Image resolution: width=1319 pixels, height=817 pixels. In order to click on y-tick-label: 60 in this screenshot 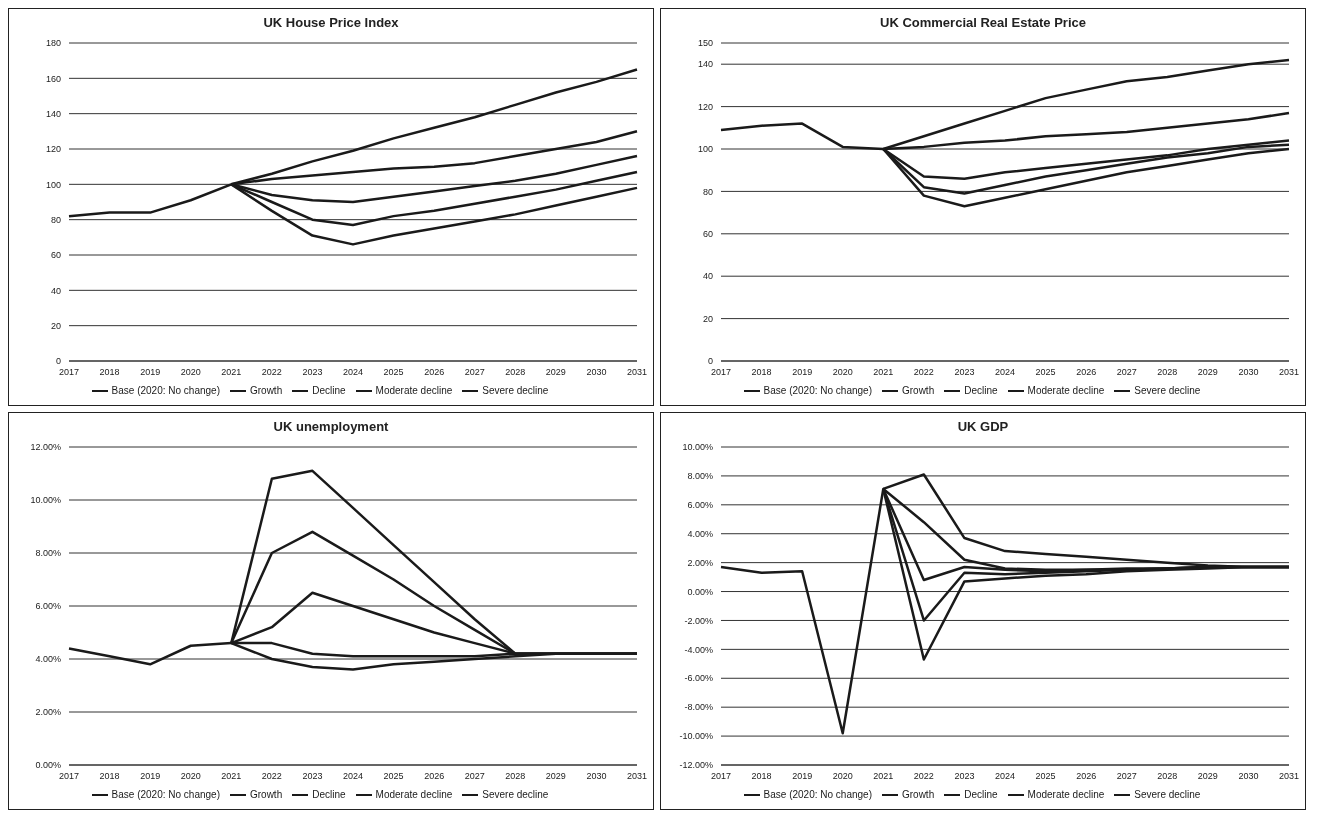, I will do `click(55, 255)`.